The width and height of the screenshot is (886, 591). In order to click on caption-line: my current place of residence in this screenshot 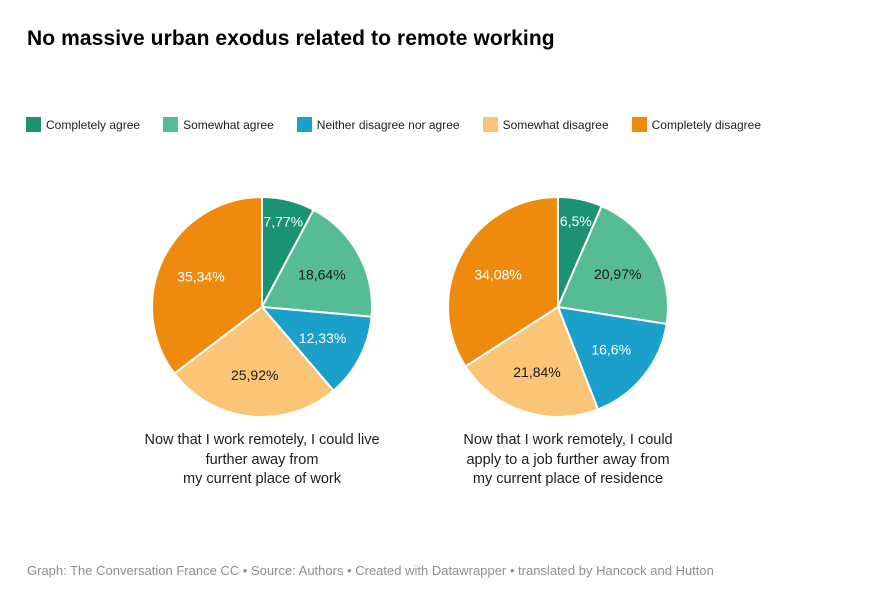, I will do `click(568, 479)`.